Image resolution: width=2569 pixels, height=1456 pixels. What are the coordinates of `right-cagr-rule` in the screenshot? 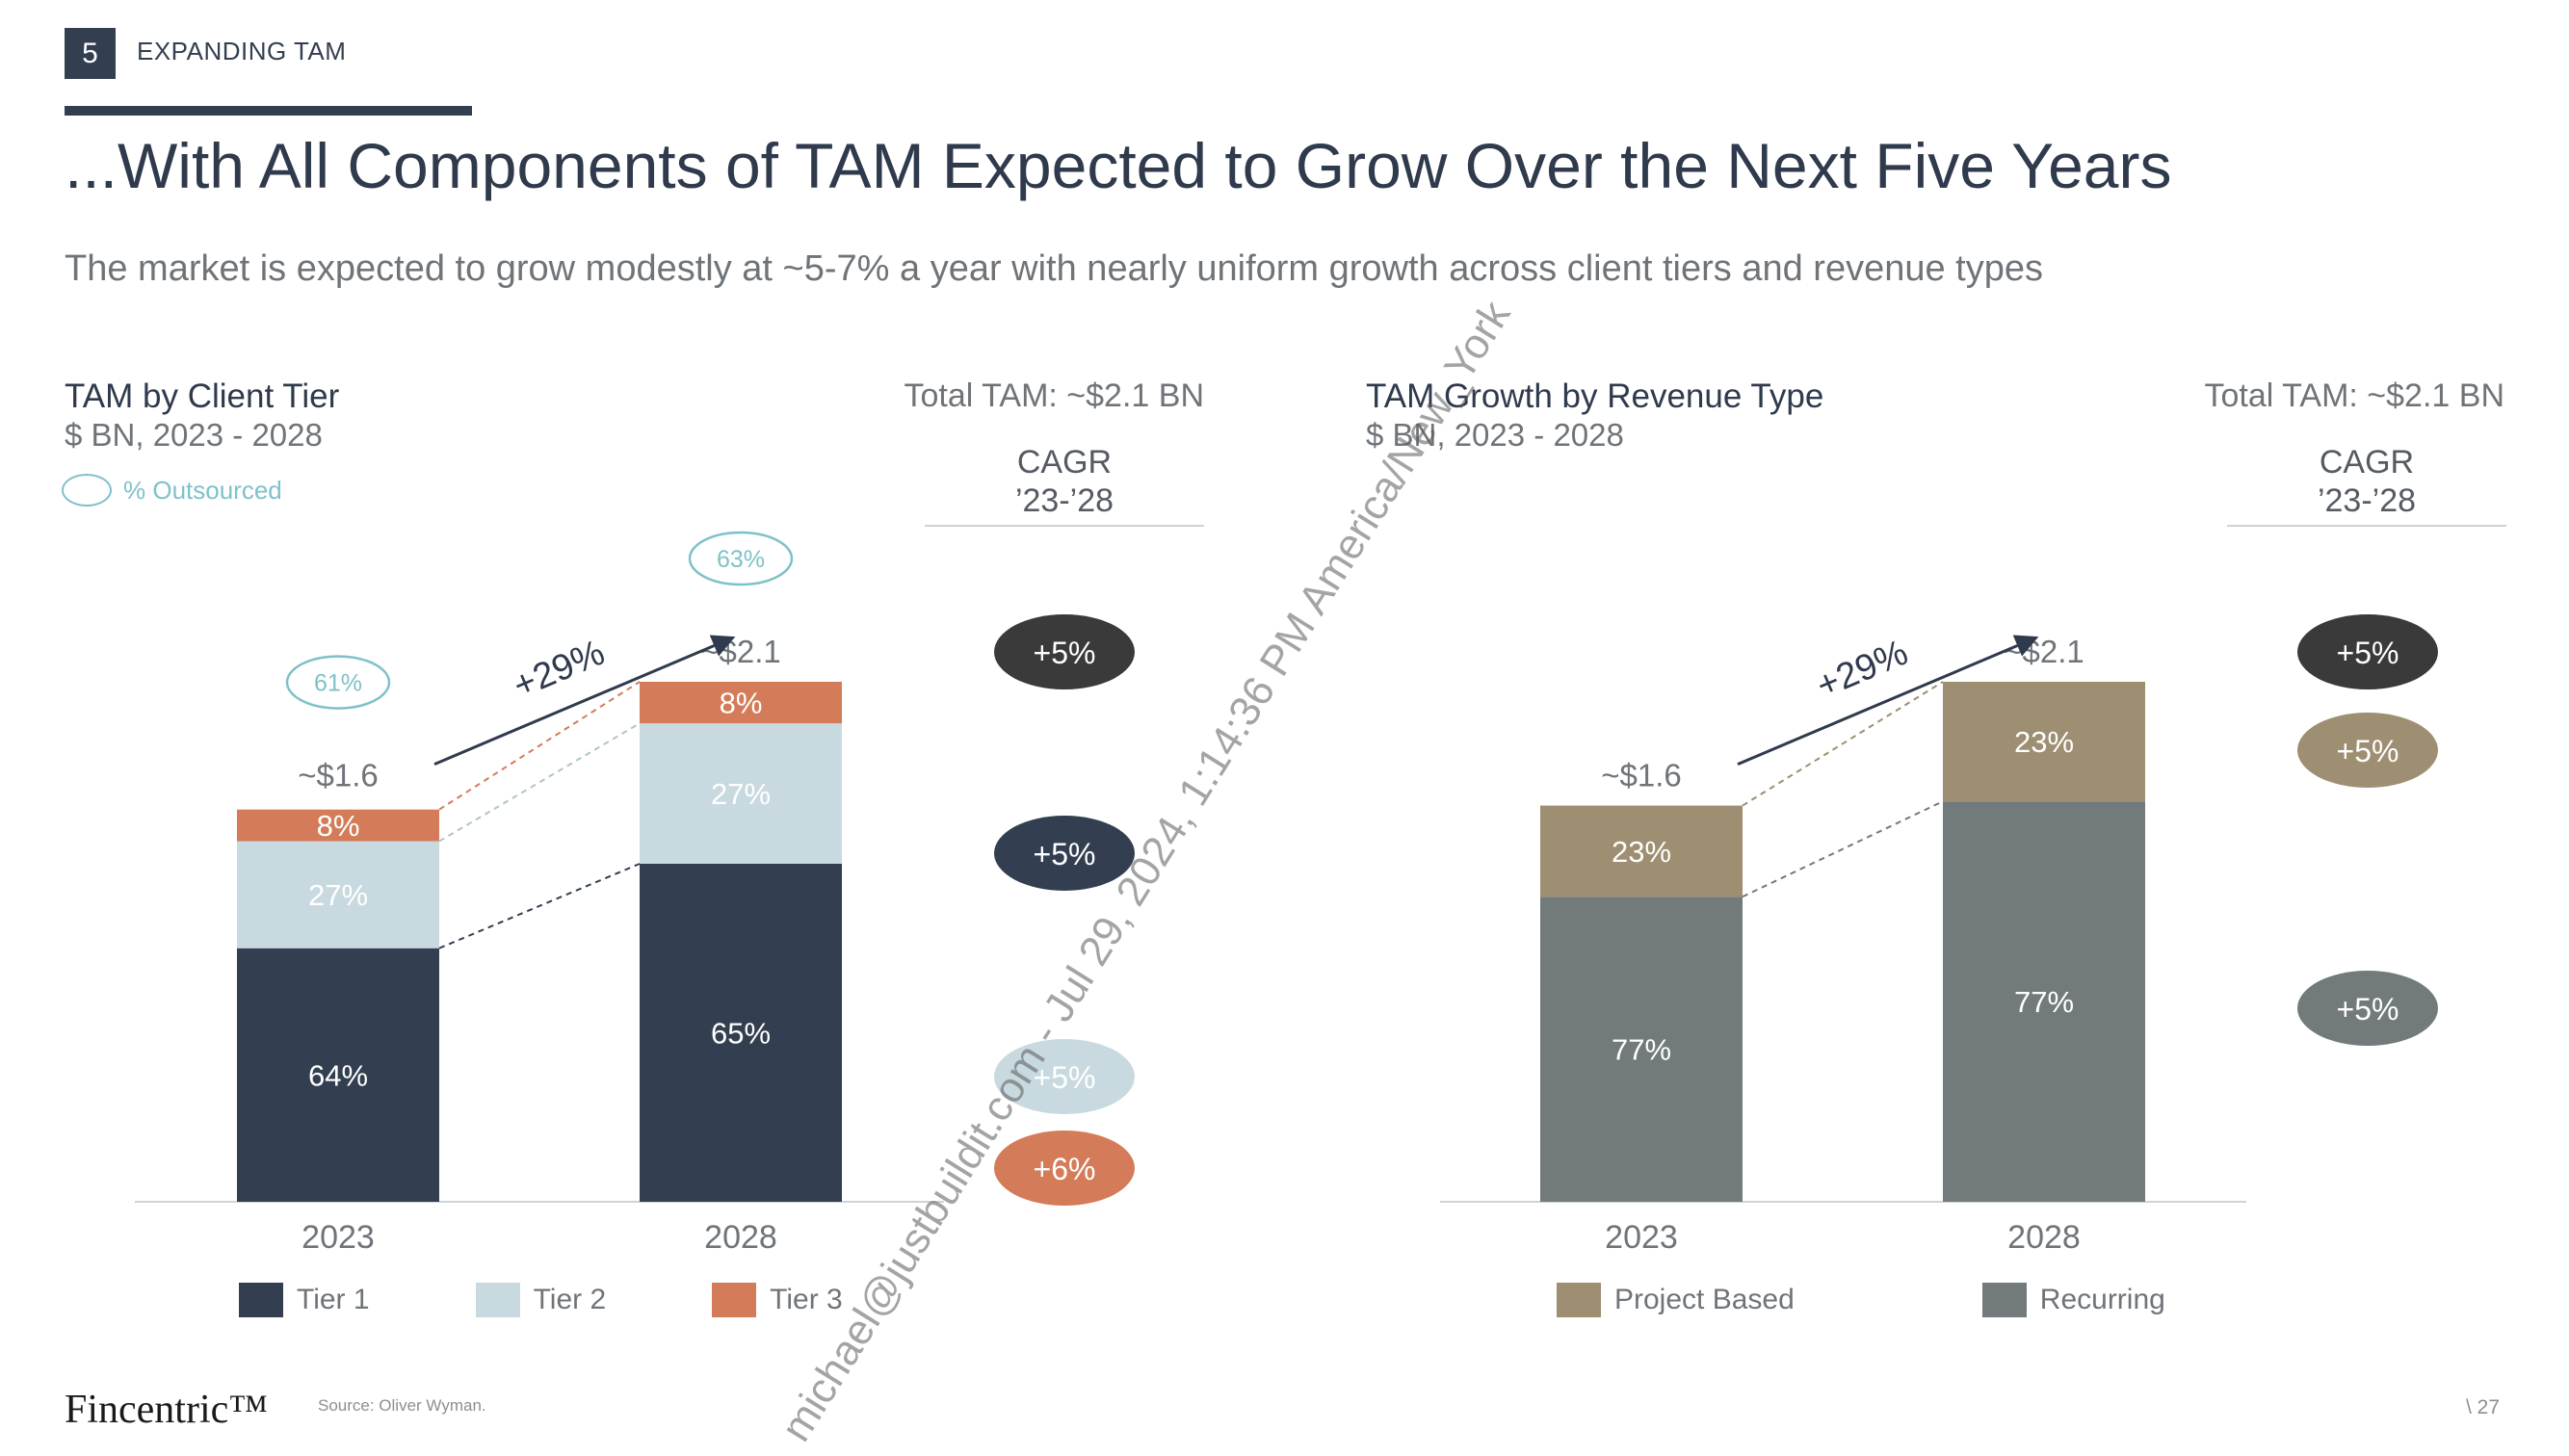 It's located at (2366, 526).